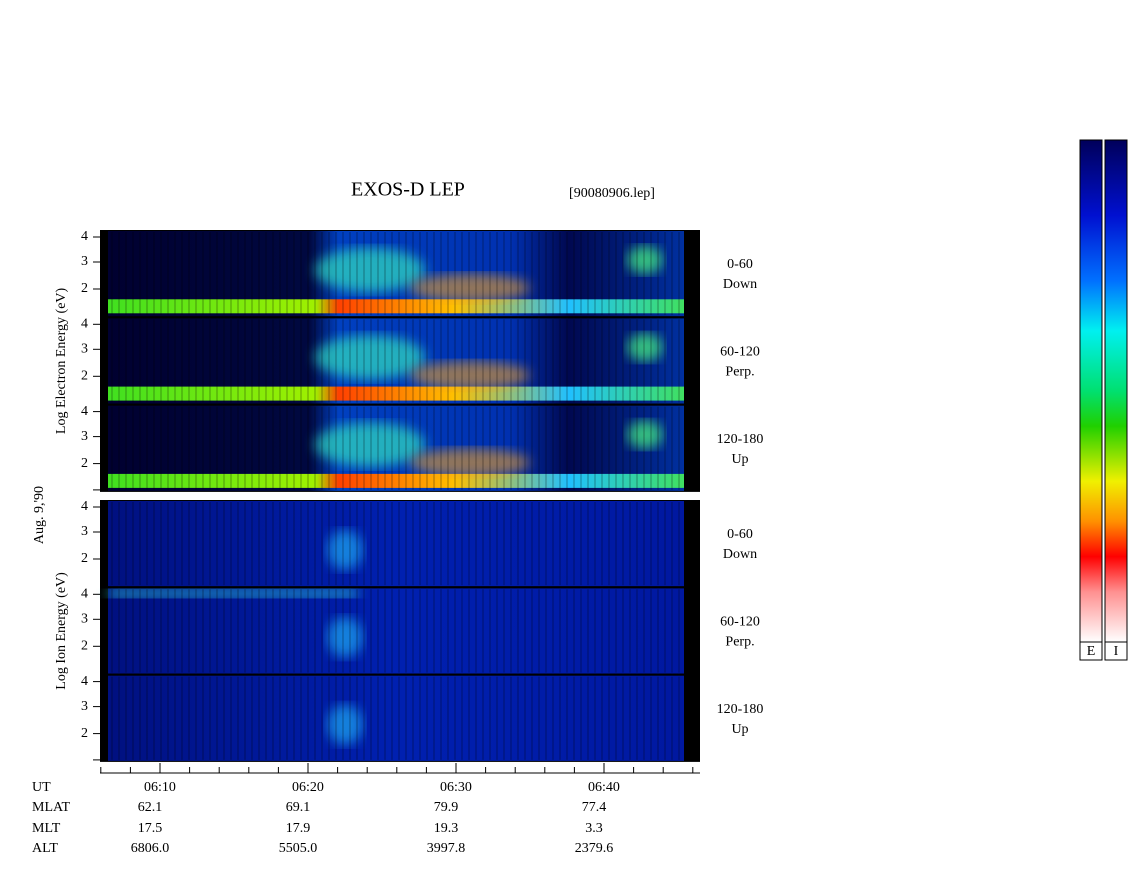 The width and height of the screenshot is (1130, 875). I want to click on file-name: [90080906.lep], so click(612, 193).